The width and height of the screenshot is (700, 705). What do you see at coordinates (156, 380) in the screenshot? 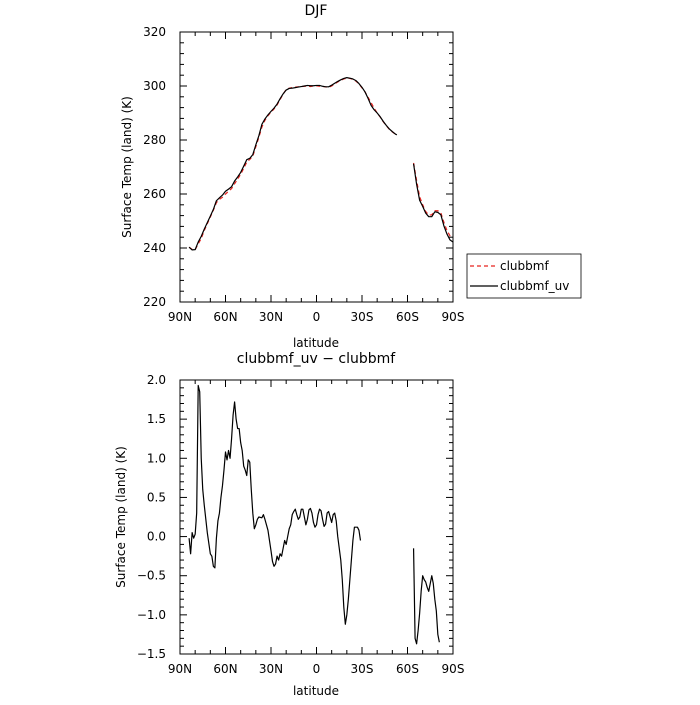
I see `y-tick-label: 2.0` at bounding box center [156, 380].